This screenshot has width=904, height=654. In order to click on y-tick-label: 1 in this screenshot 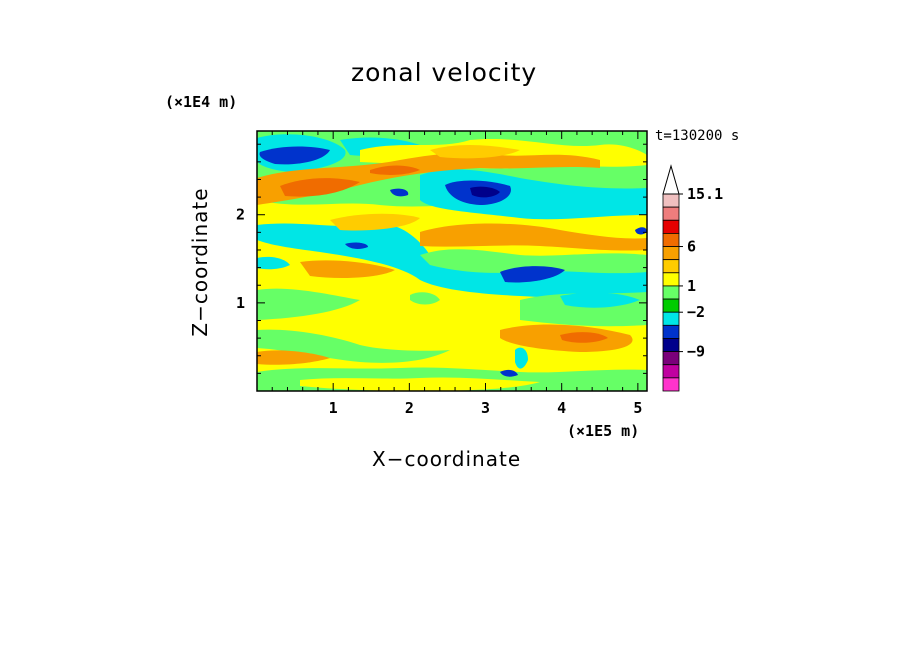, I will do `click(240, 303)`.